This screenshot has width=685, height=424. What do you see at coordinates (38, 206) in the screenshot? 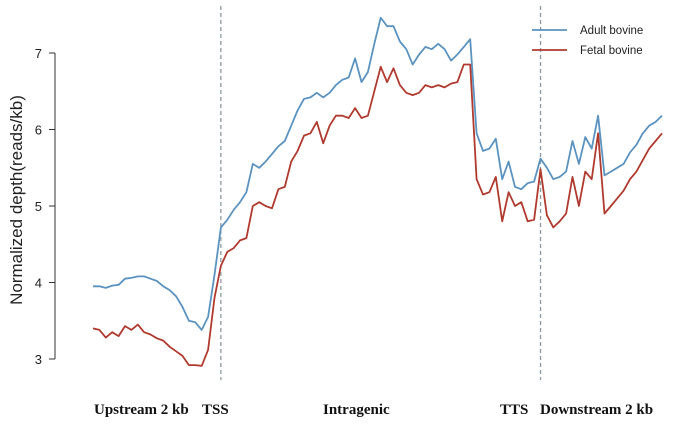
I see `y-tick-label: 5` at bounding box center [38, 206].